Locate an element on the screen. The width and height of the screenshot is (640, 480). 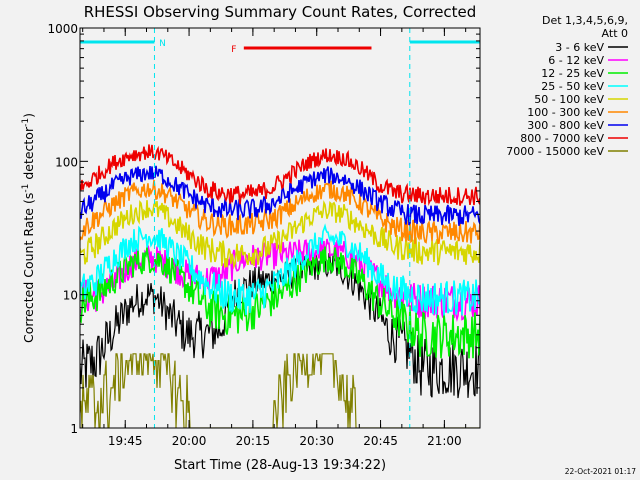
legend-entry-label: 7000 - 15000 keV is located at coordinates (555, 151).